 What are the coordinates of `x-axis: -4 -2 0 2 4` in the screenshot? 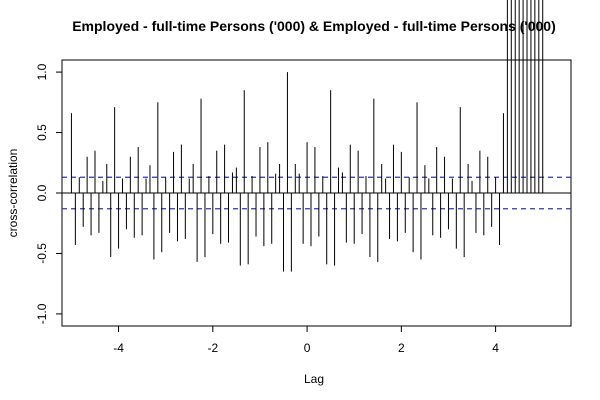 It's located at (306, 340).